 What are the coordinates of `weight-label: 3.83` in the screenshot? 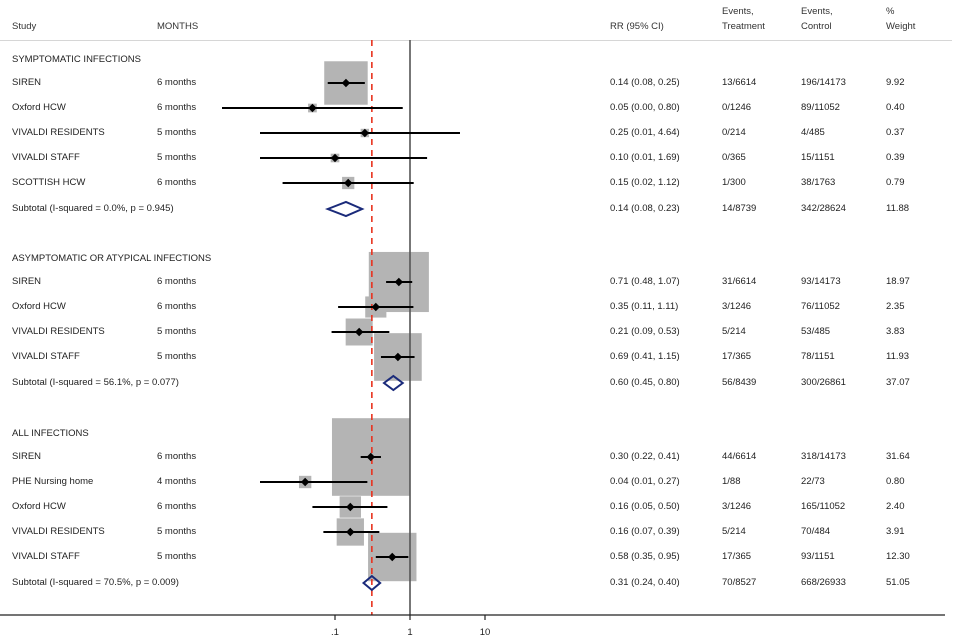 It's located at (895, 331).